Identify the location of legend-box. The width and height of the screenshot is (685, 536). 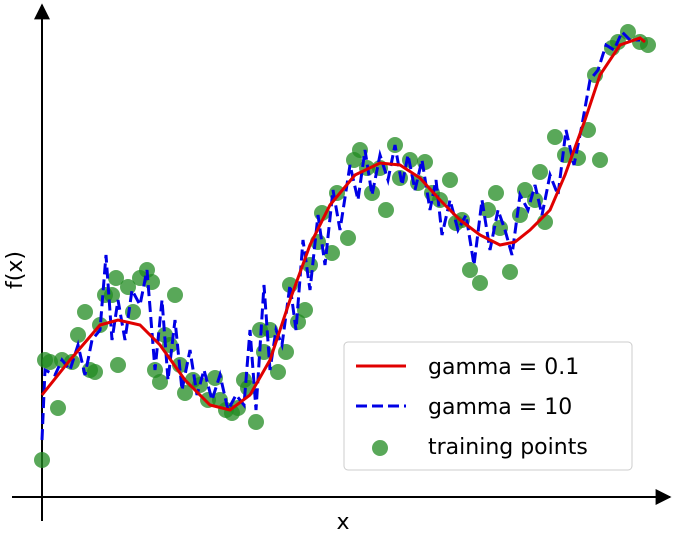
(488, 406).